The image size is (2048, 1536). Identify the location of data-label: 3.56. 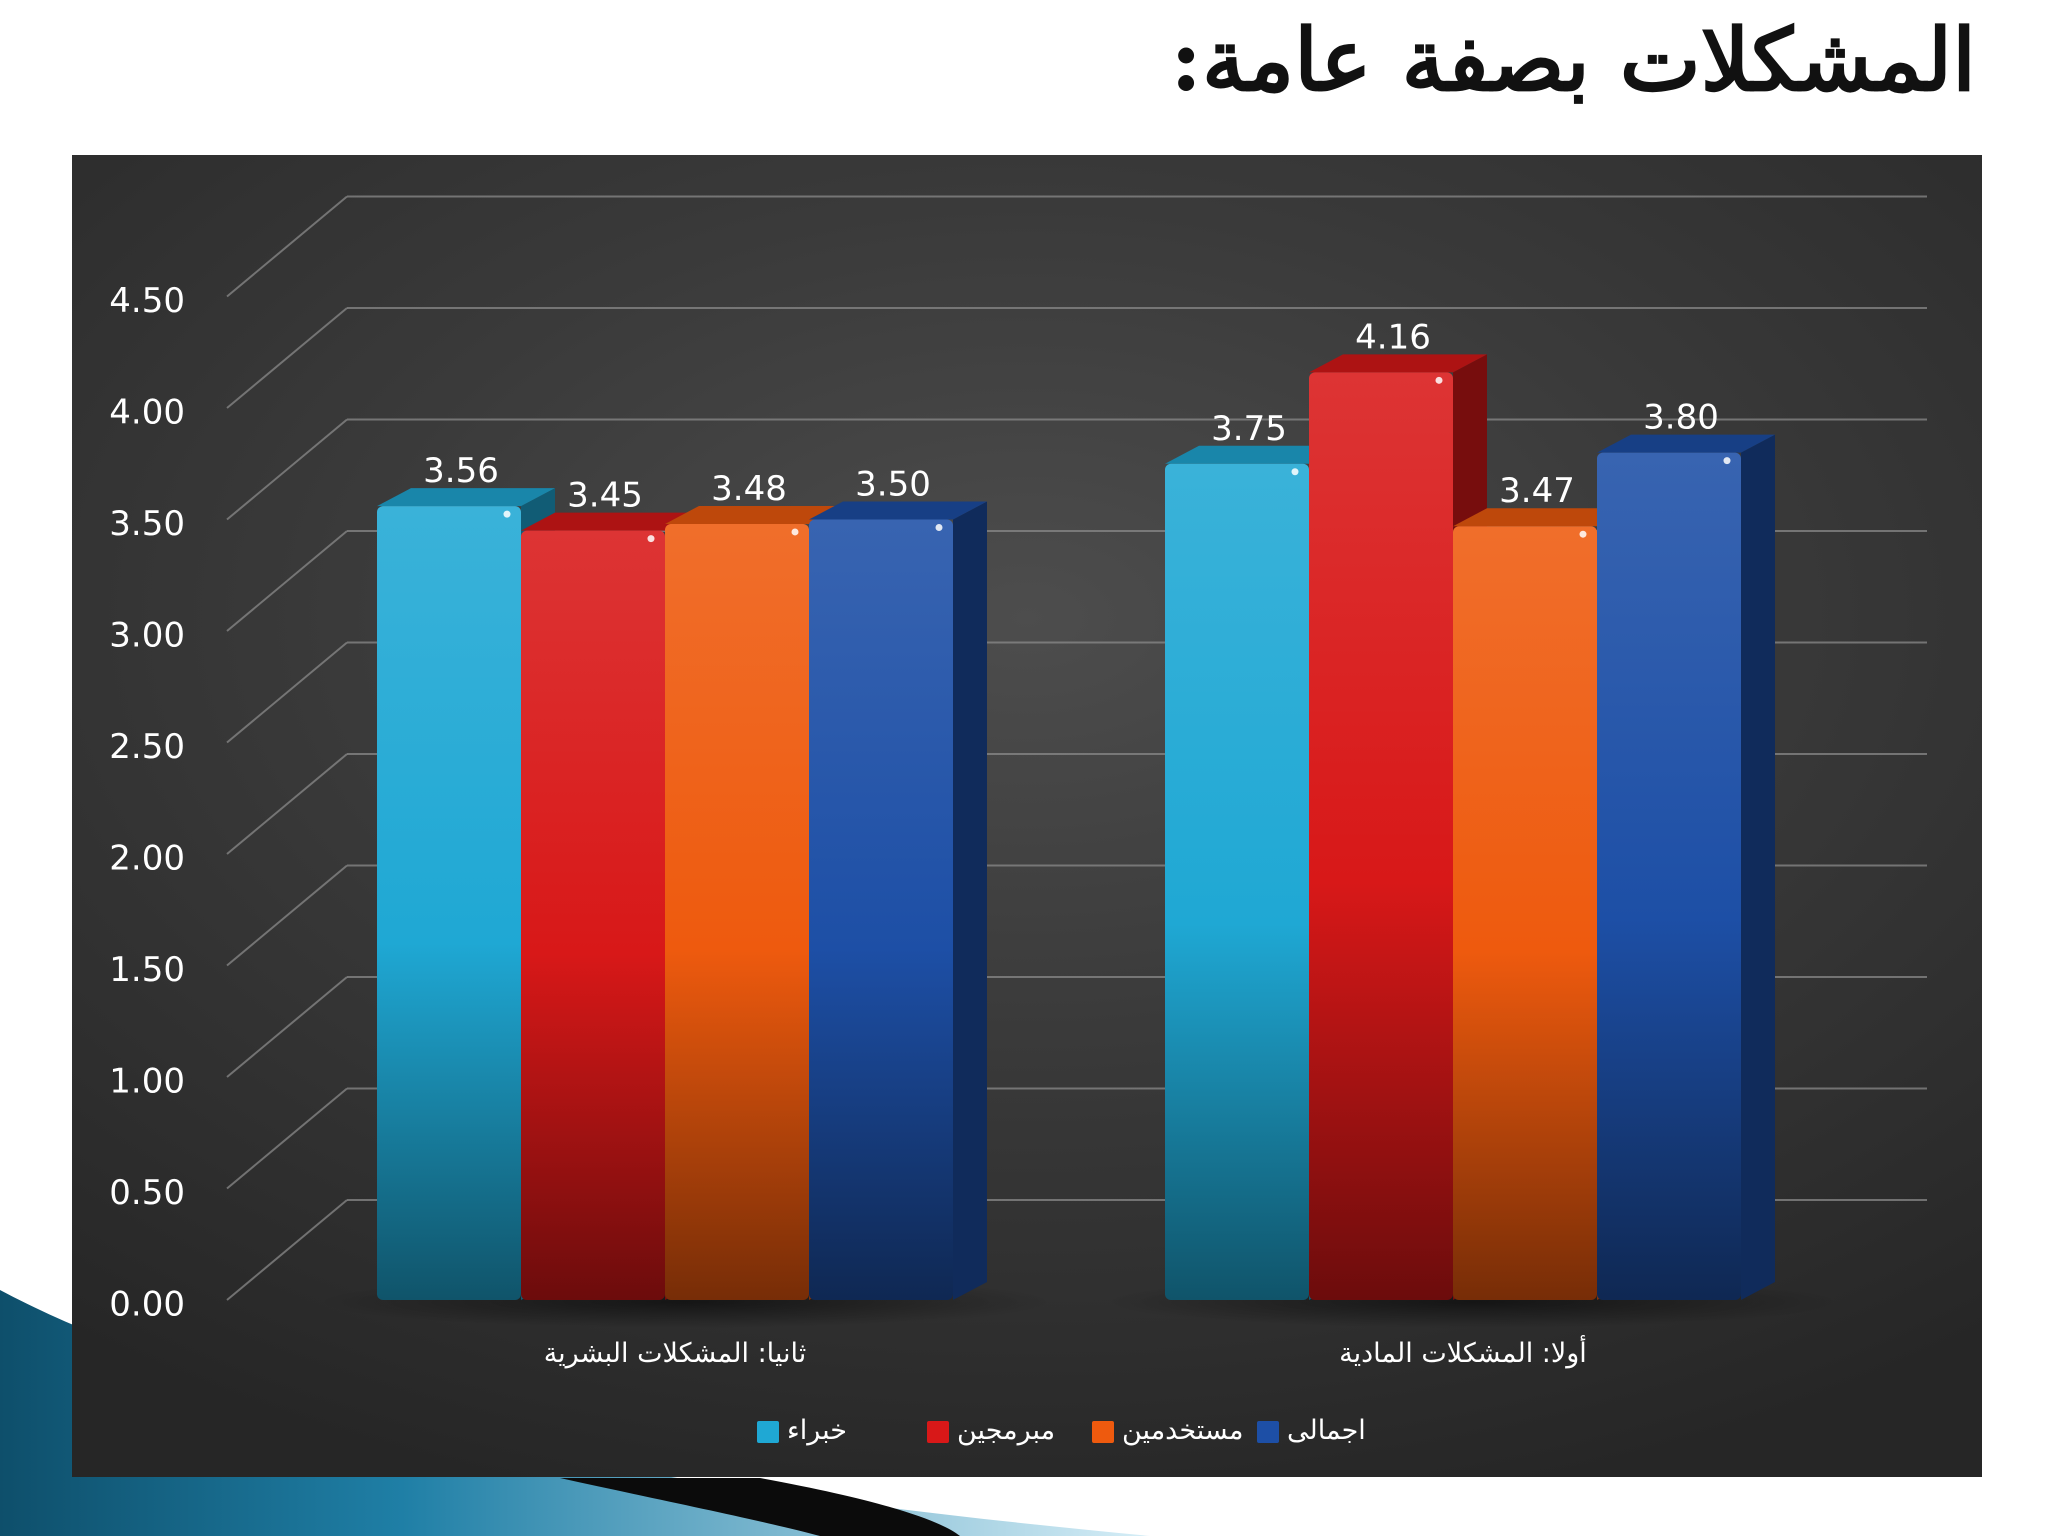
(461, 471).